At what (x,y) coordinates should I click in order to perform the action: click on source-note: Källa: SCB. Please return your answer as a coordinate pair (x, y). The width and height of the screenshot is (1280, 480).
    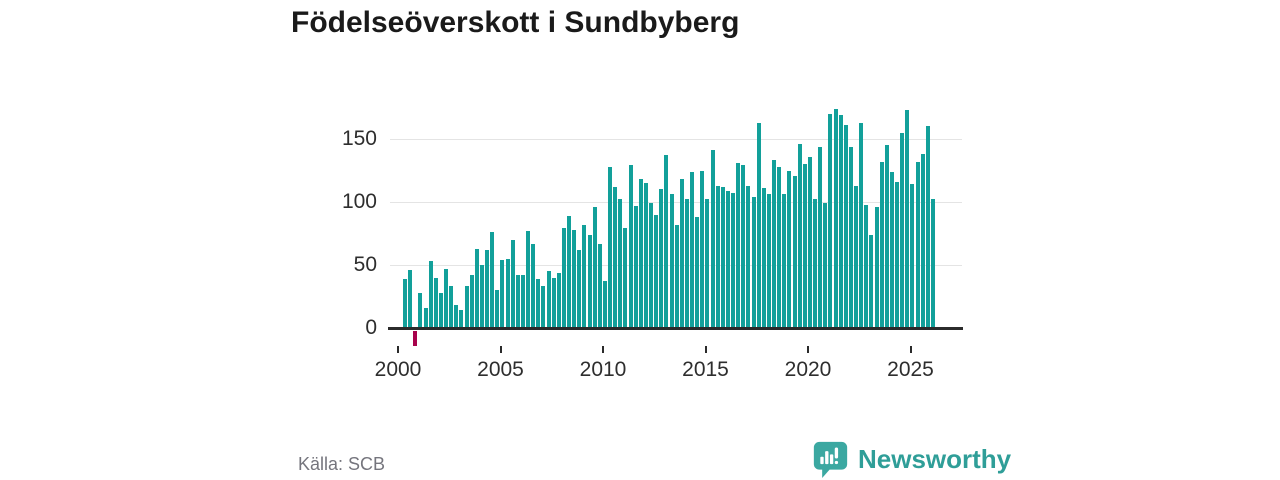
    Looking at the image, I should click on (342, 464).